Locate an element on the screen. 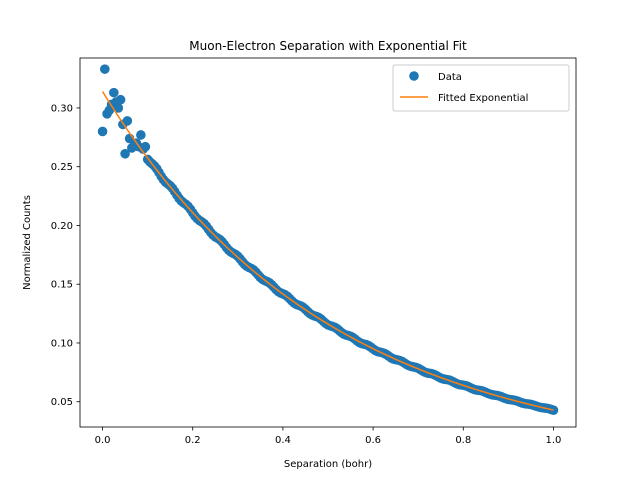 Image resolution: width=640 pixels, height=480 pixels. y-axis: 0.05 0.10 0.15 0.20 0.25 0.30 is located at coordinates (65, 255).